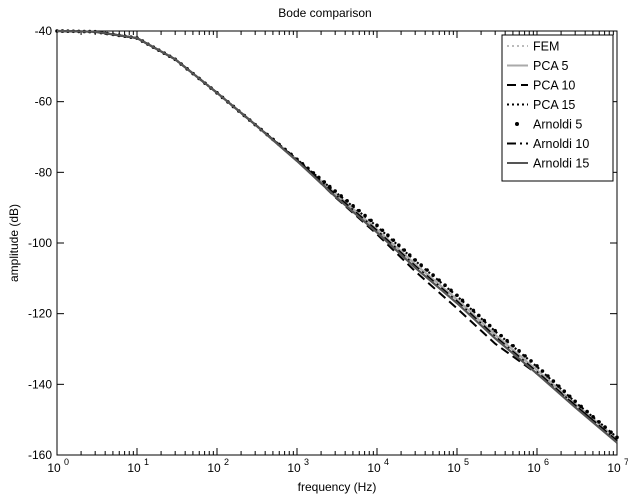 This screenshot has width=628, height=497. I want to click on y-tick-label: -60, so click(44, 102).